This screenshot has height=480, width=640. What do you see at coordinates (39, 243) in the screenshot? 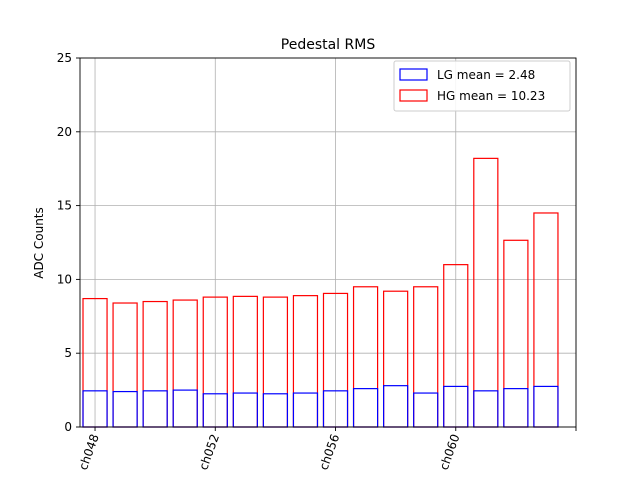
I see `y-axis-label: ADC Counts` at bounding box center [39, 243].